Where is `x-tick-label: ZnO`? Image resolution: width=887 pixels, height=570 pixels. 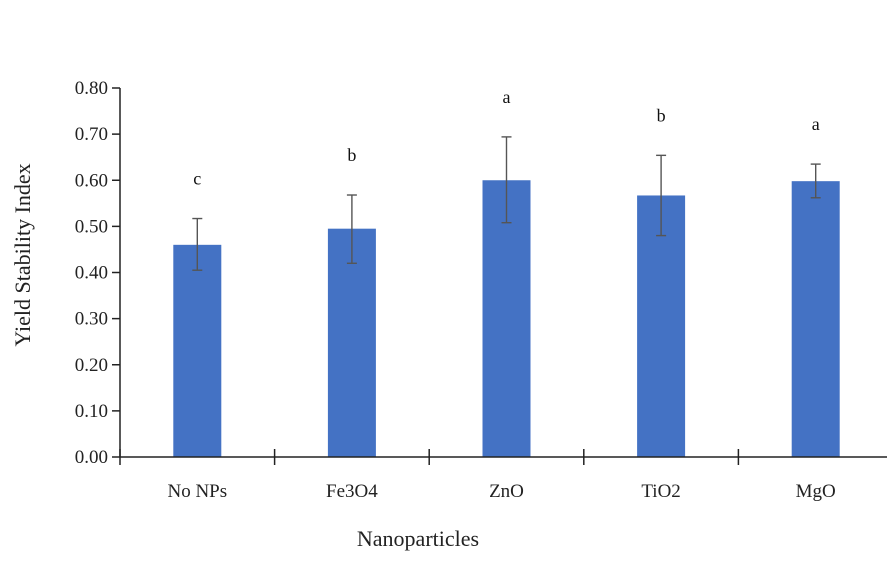
x-tick-label: ZnO is located at coordinates (506, 491).